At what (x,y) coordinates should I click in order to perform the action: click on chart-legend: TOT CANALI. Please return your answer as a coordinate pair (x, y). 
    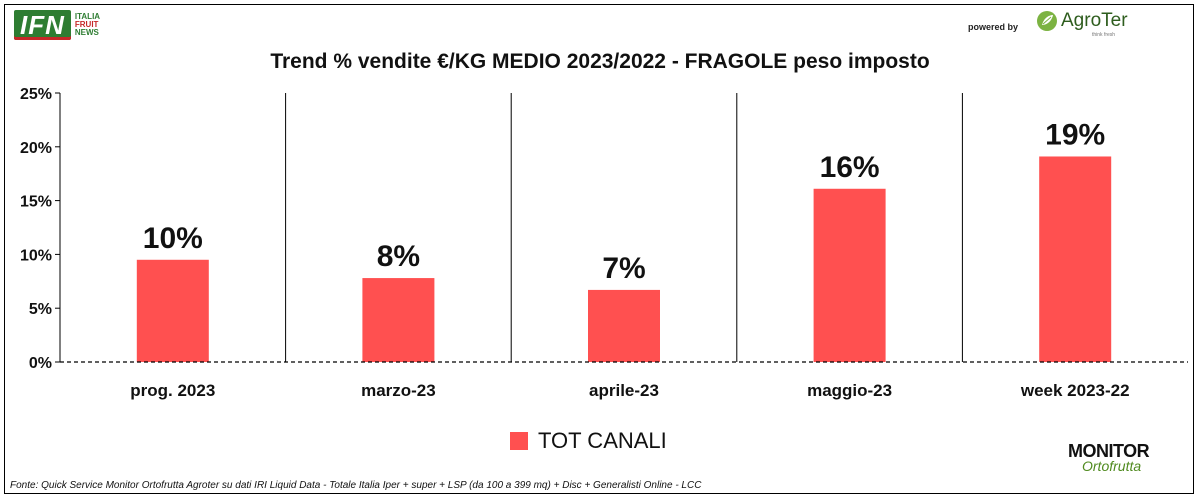
    Looking at the image, I should click on (588, 441).